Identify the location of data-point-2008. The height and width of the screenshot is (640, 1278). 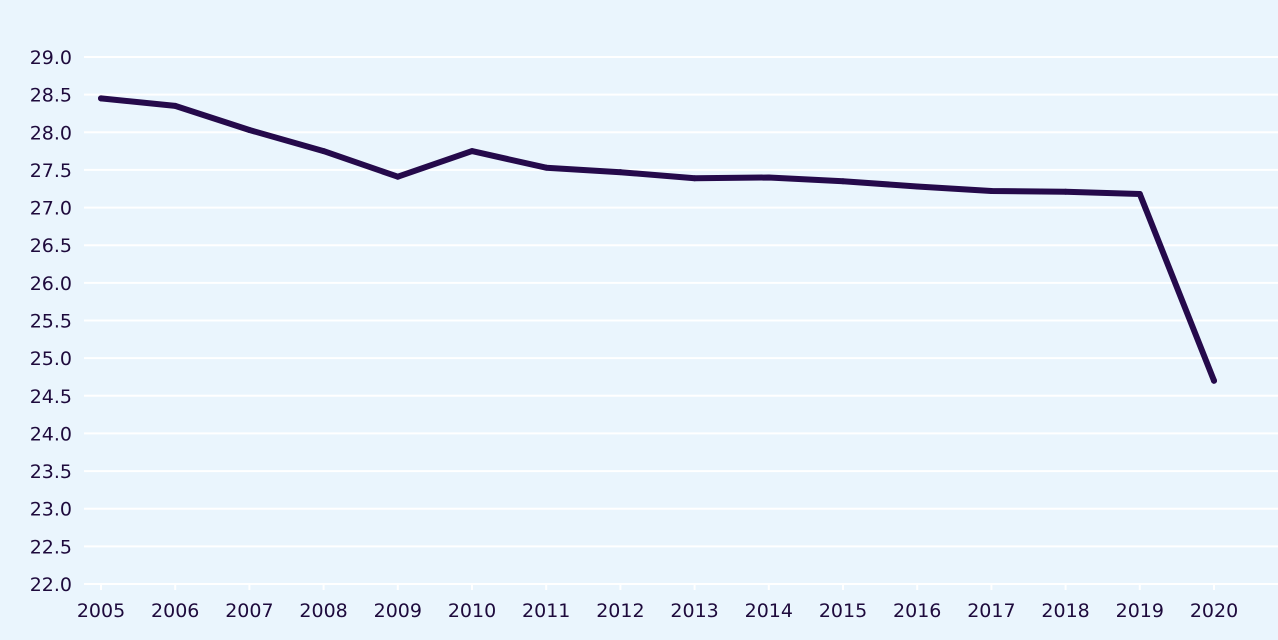
(323, 151).